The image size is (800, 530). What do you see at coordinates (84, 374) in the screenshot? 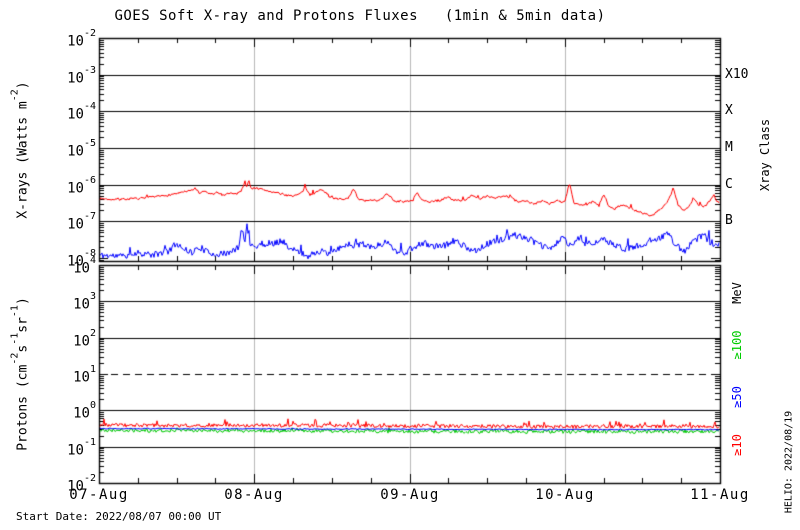
I see `y-tick-label: 10¹` at bounding box center [84, 374].